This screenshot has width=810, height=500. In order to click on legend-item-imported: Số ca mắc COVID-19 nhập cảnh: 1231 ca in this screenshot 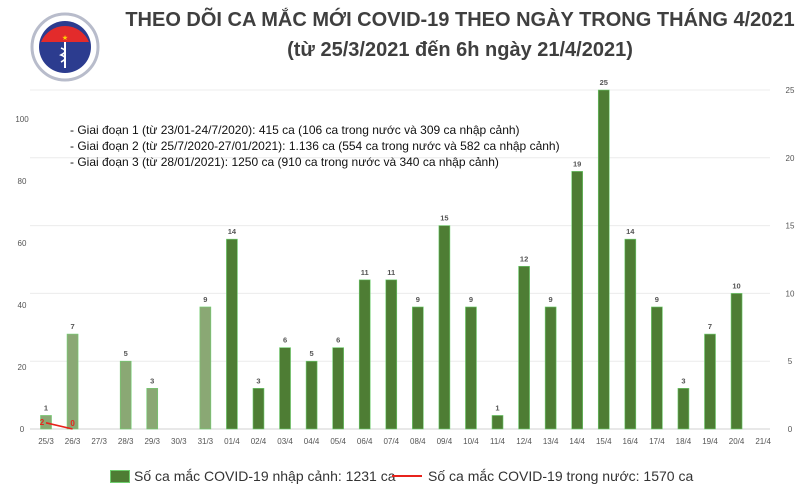, I will do `click(252, 476)`.